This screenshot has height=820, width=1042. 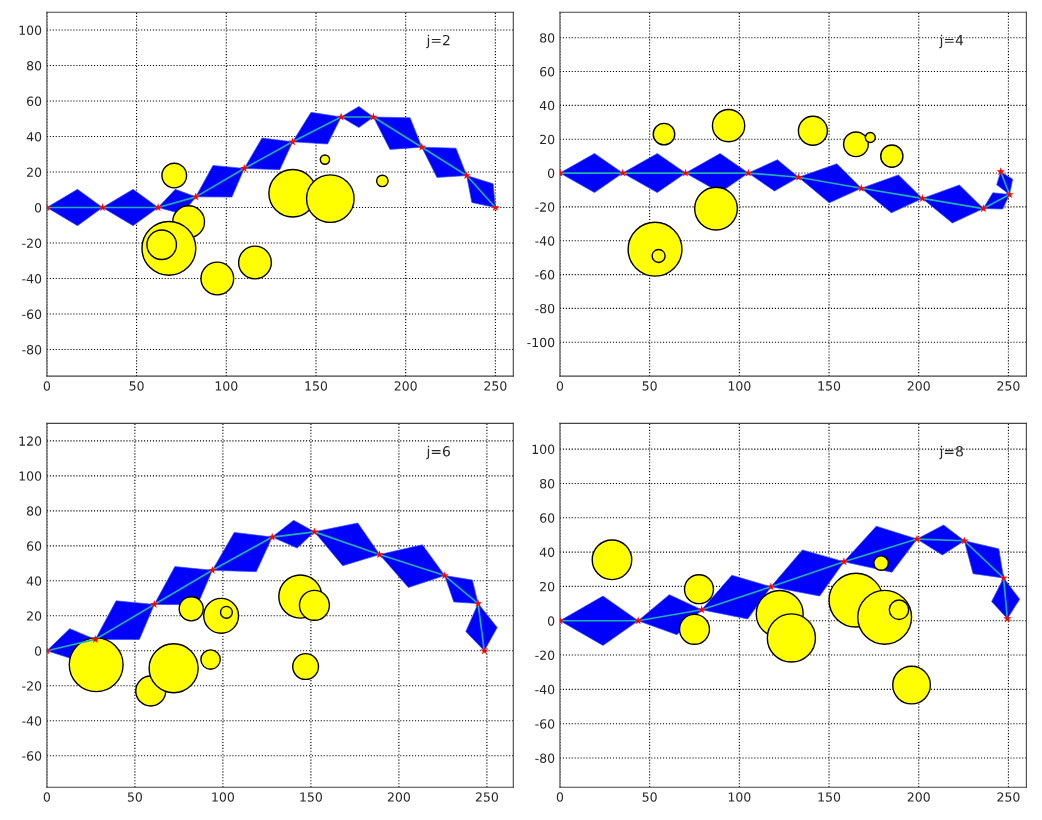 What do you see at coordinates (541, 342) in the screenshot?
I see `y-tick-label: -100` at bounding box center [541, 342].